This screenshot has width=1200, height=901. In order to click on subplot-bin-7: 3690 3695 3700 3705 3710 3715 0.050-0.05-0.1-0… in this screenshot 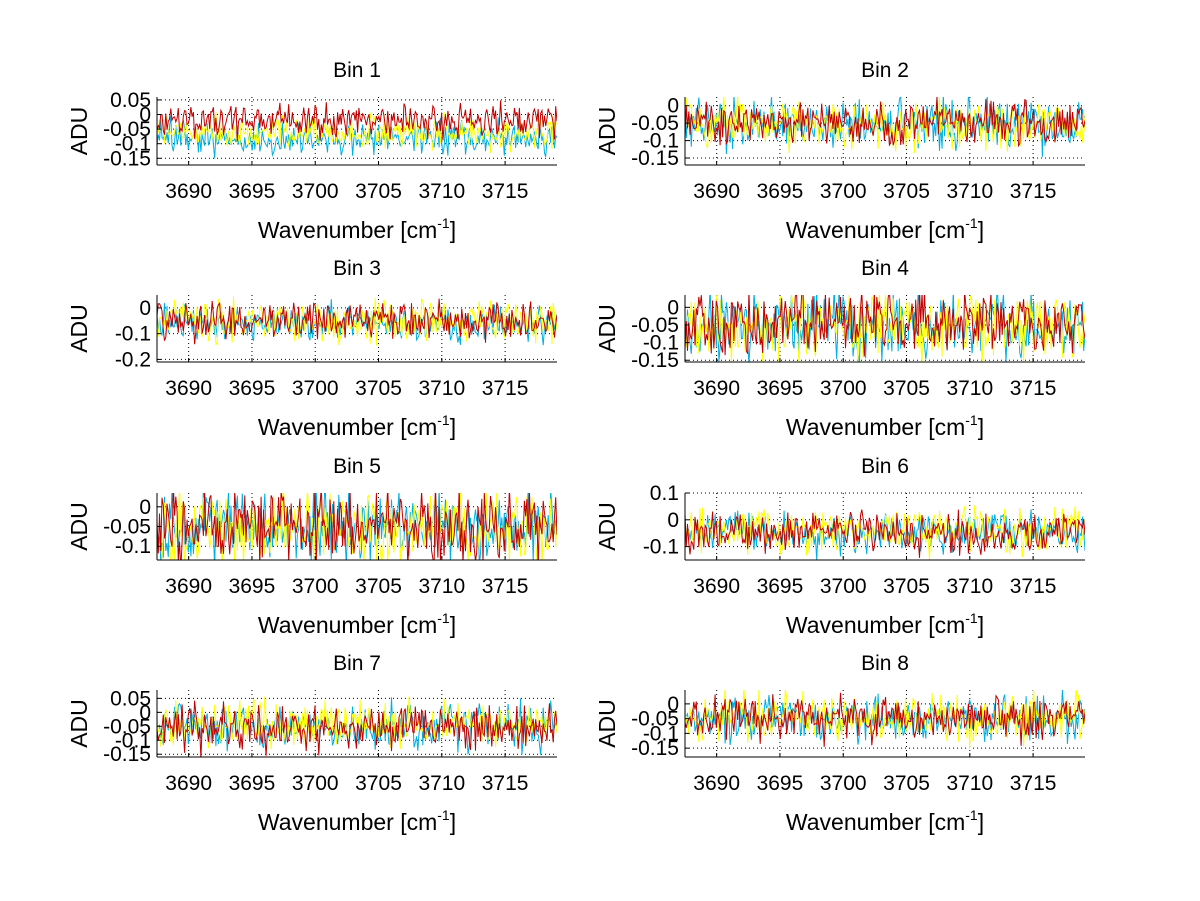, I will do `click(311, 743)`.